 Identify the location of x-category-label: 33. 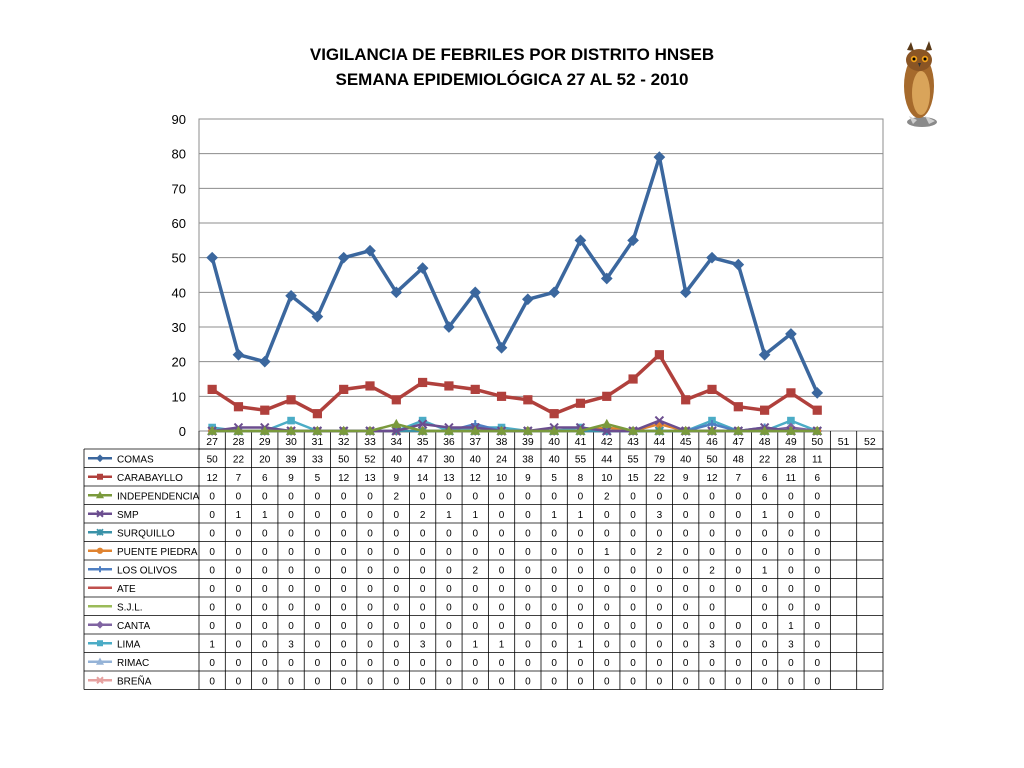
(370, 442).